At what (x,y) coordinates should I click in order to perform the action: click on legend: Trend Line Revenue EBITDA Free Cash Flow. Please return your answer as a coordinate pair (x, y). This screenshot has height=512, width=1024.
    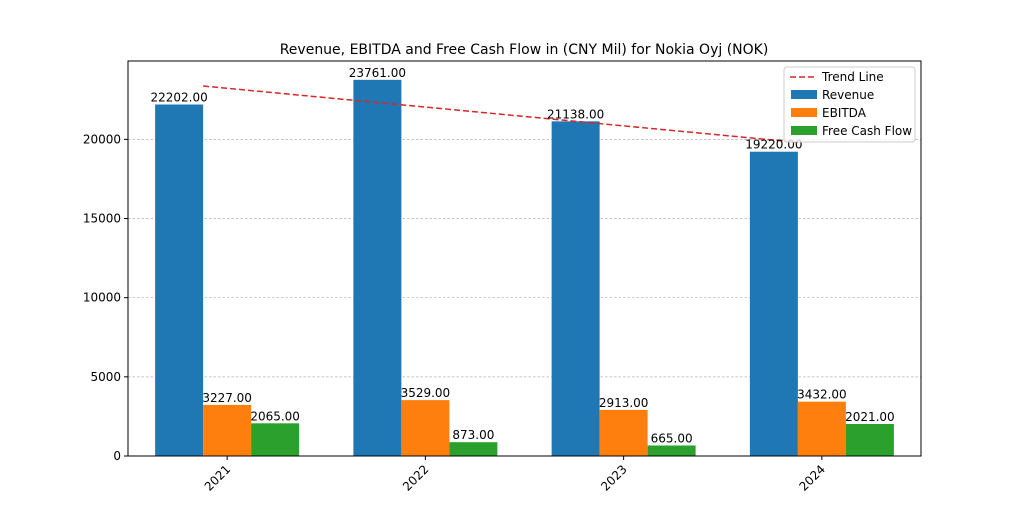
    Looking at the image, I should click on (849, 104).